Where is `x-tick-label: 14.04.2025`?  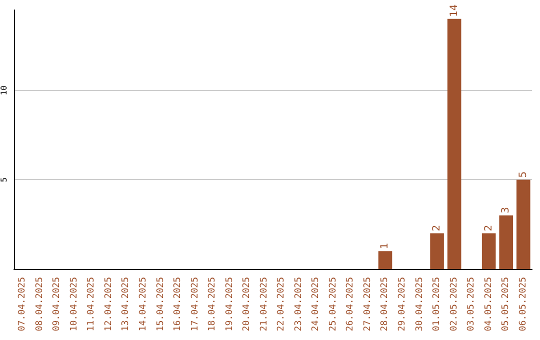
x-tick-label: 14.04.2025 is located at coordinates (143, 304).